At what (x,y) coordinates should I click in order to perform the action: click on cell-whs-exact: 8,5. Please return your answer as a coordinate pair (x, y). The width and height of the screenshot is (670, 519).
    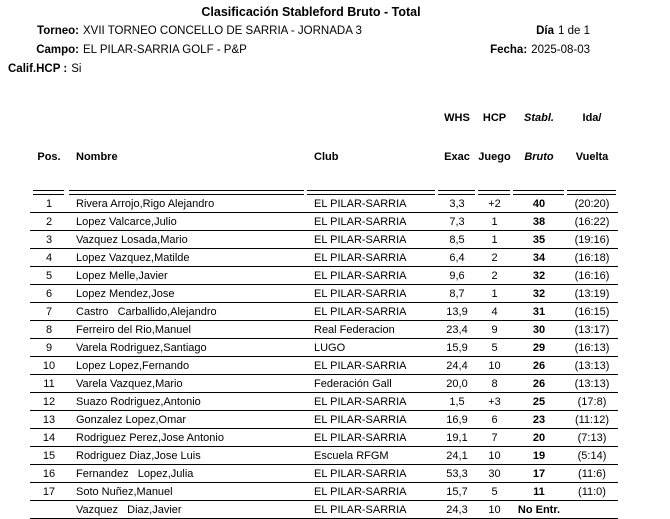
    Looking at the image, I should click on (457, 239).